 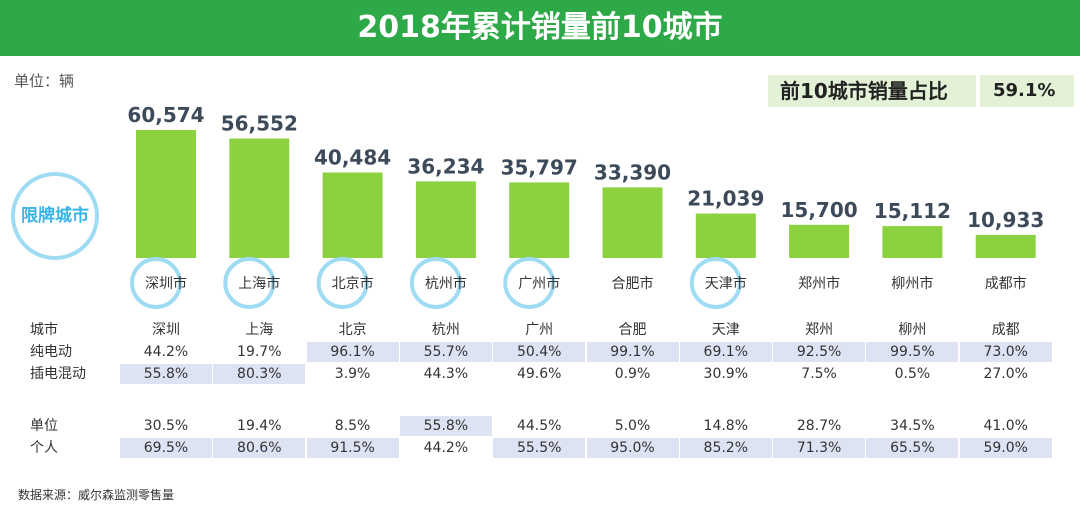 I want to click on table-cell: 天津, so click(x=725, y=330).